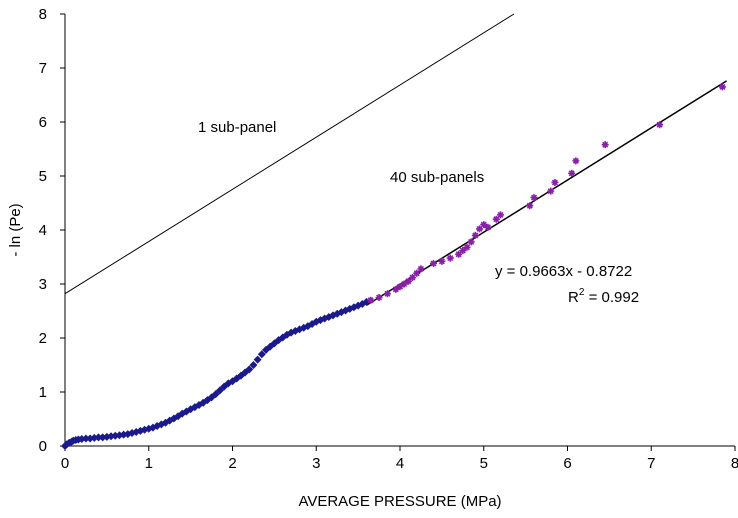 The image size is (738, 518). Describe the element at coordinates (43, 446) in the screenshot. I see `y-tick-label: 0` at that location.